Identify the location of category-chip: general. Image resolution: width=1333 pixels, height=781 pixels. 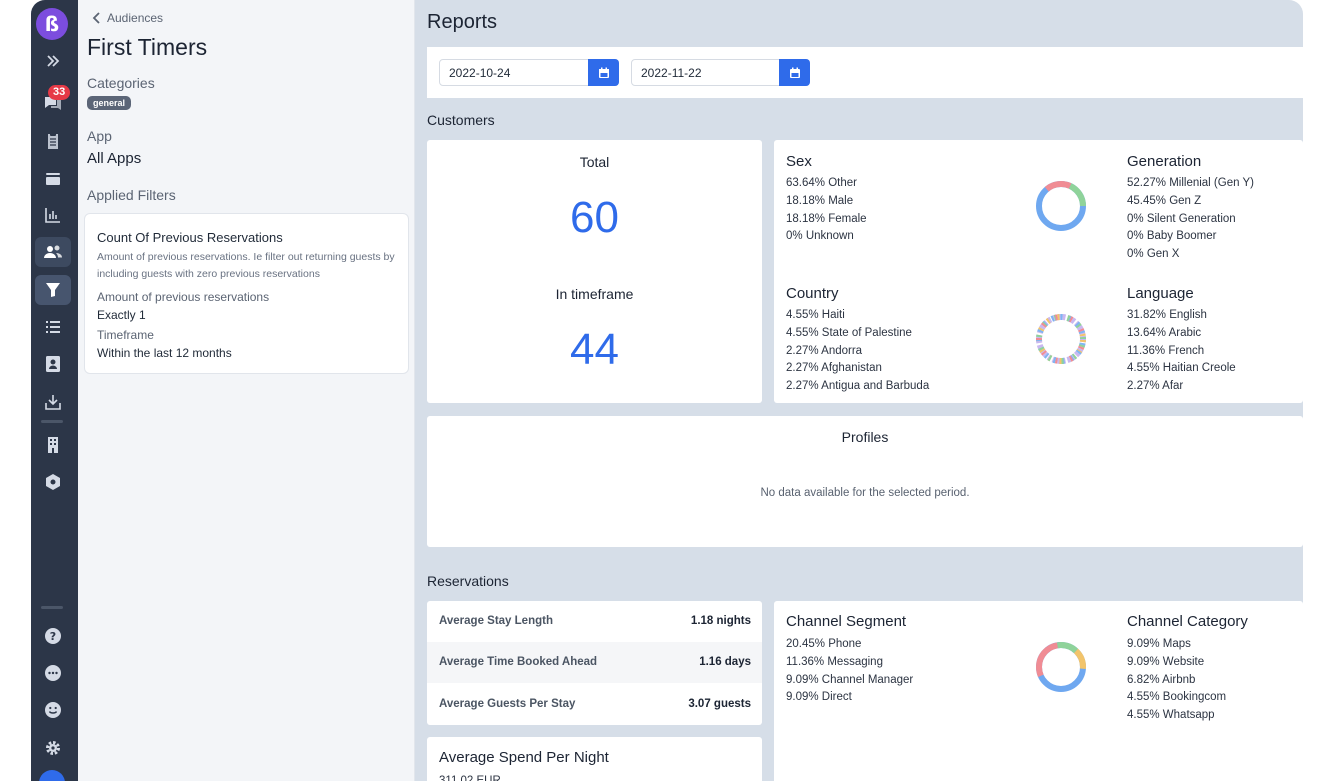
(109, 103).